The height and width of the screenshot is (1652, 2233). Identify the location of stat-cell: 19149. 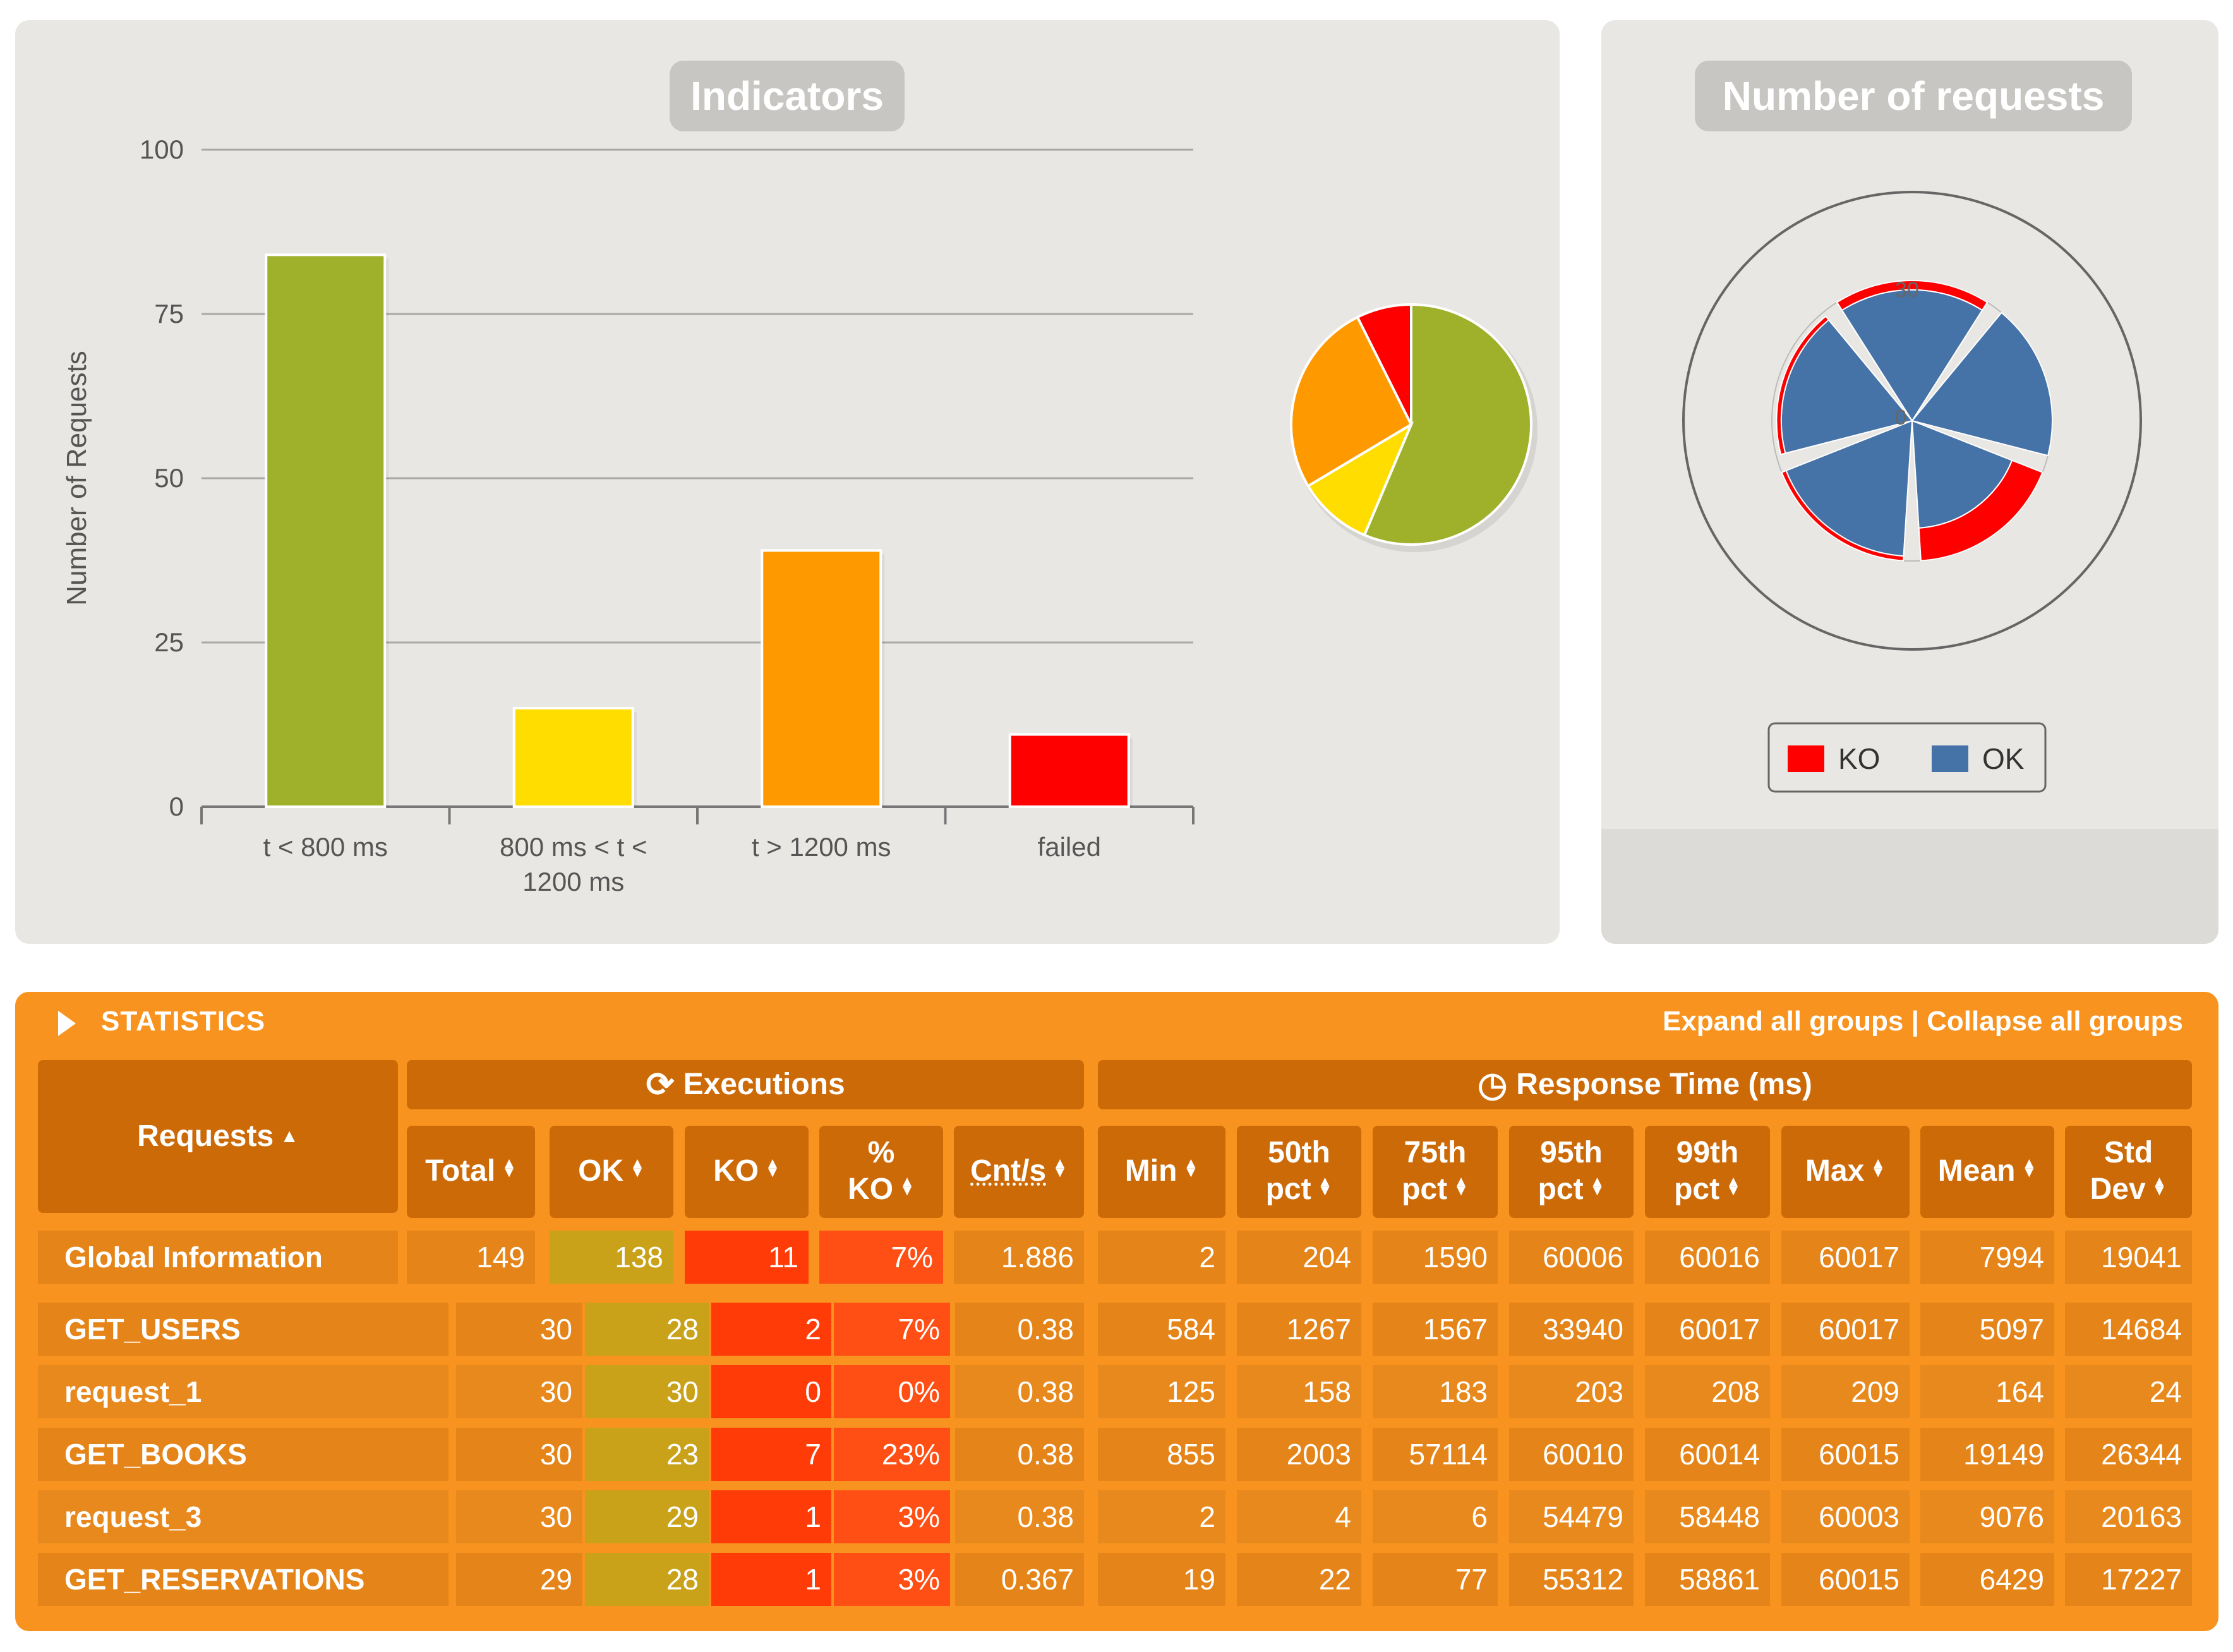
(1987, 1454).